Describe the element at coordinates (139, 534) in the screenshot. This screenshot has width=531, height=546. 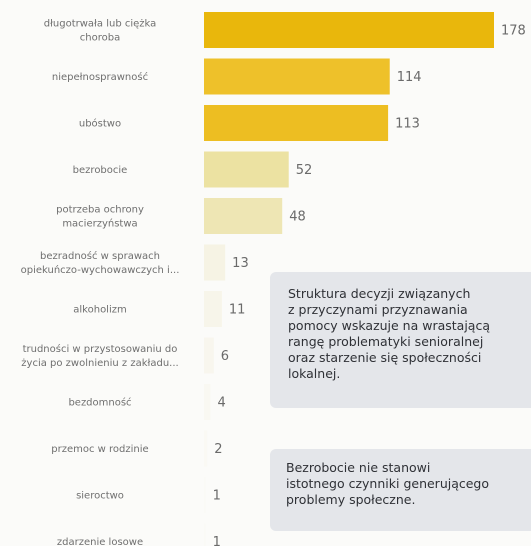
I see `bar-row: zdarzenie losowe 1` at that location.